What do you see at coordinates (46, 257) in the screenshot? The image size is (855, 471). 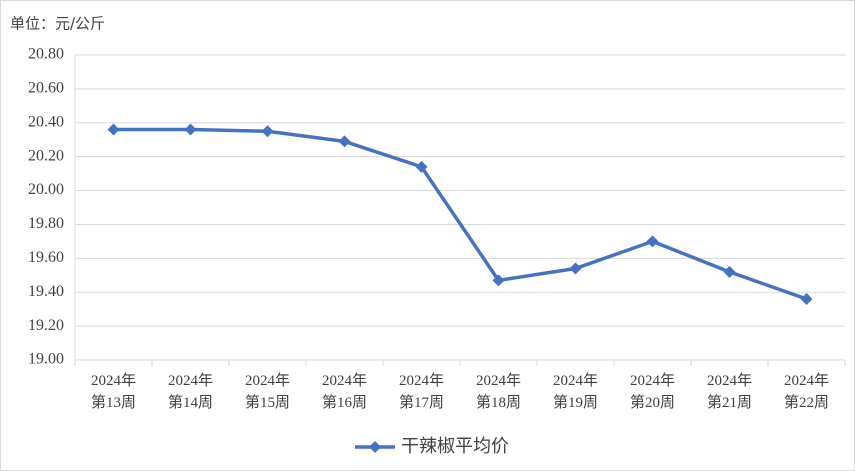 I see `y-tick-label: 19.60` at bounding box center [46, 257].